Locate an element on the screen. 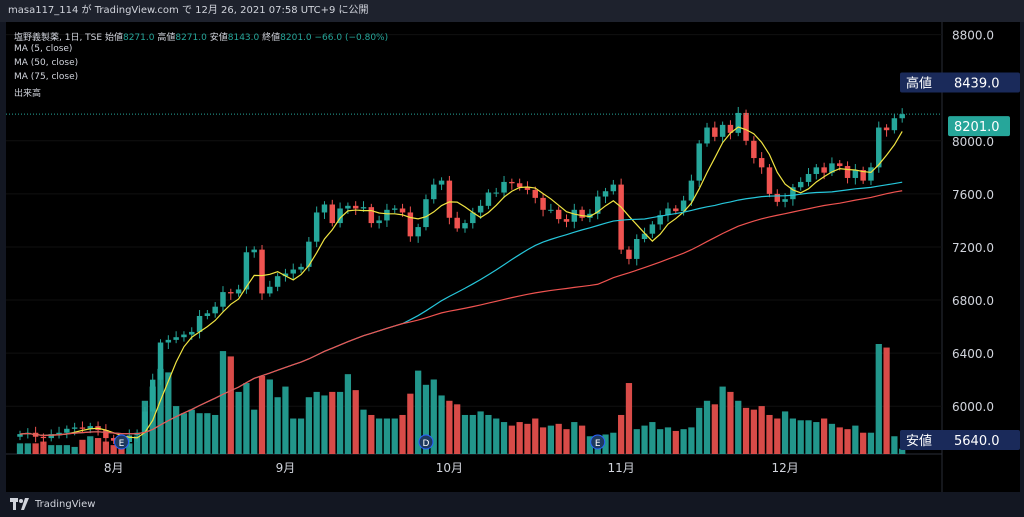 The image size is (1024, 517). volume-legend: 出来高 is located at coordinates (28, 94).